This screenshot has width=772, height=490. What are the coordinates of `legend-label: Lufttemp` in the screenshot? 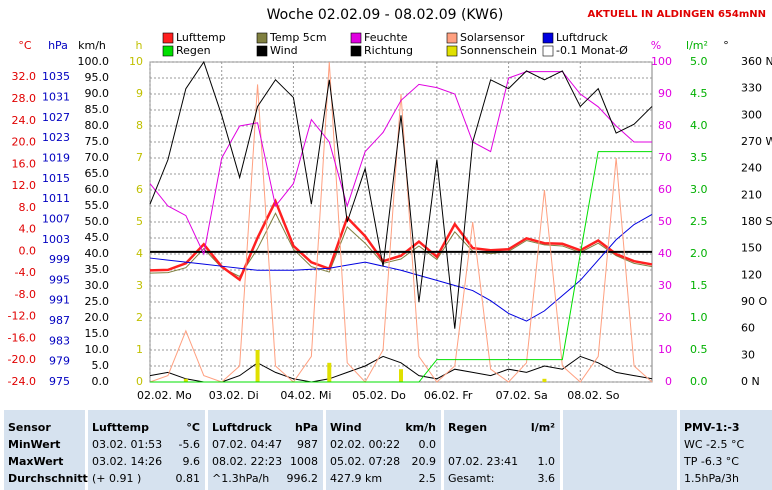 It's located at (201, 37).